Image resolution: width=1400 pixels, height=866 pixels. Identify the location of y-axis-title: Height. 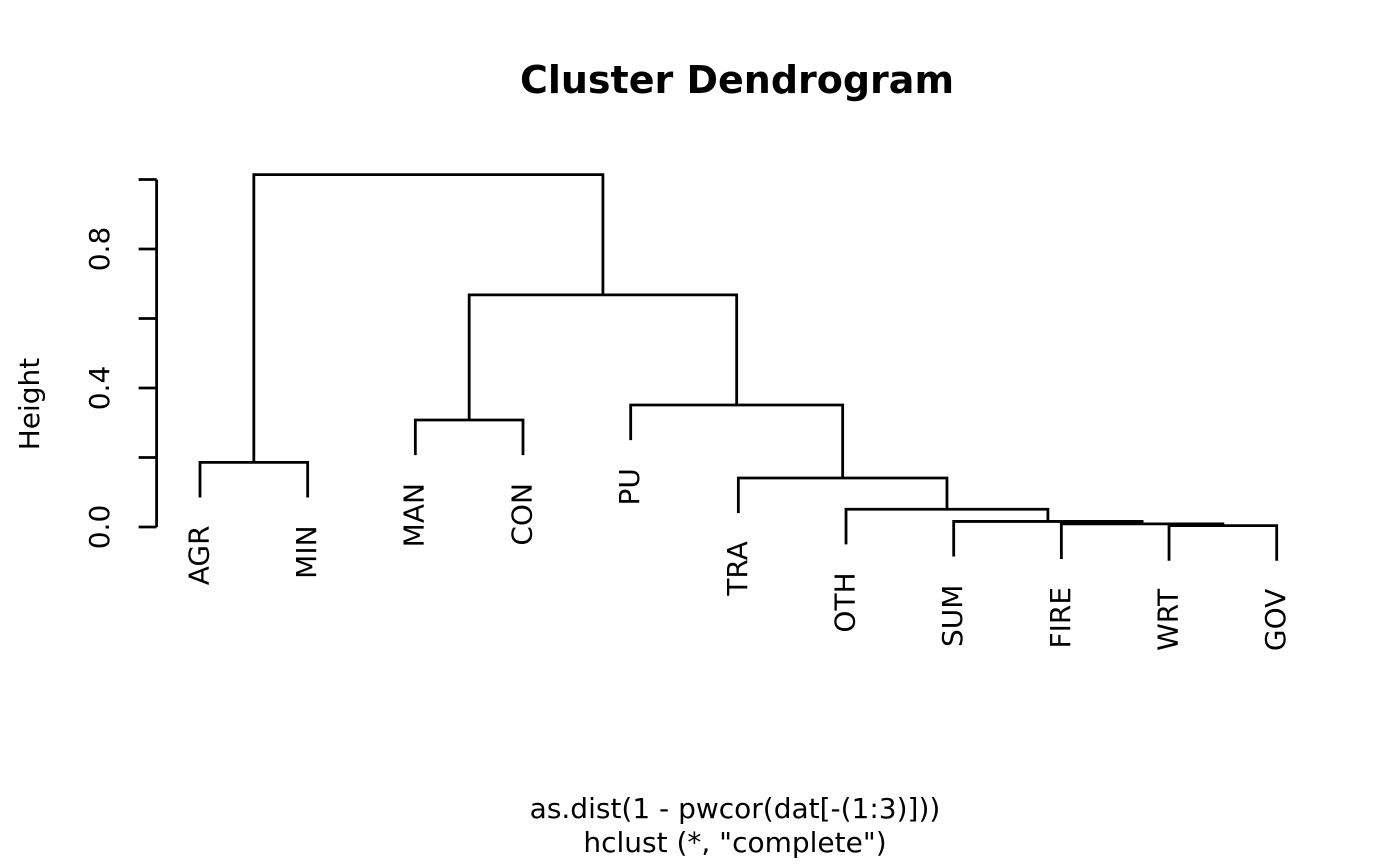
(29, 404).